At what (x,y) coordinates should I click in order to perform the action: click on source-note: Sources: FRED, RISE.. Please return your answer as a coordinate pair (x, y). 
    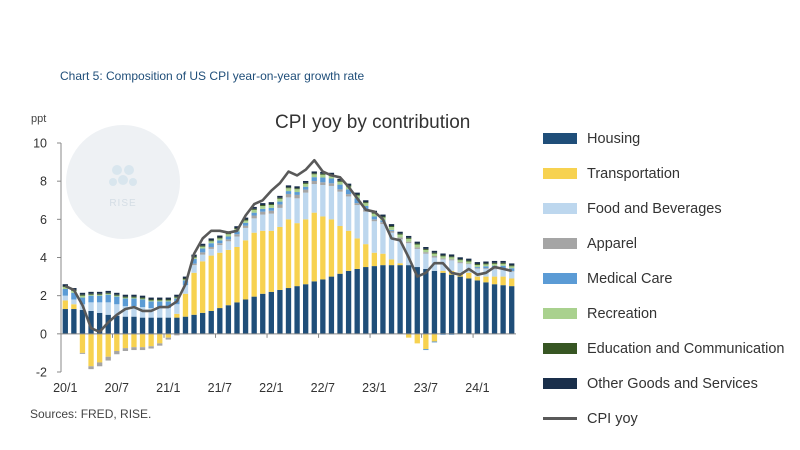
    Looking at the image, I should click on (91, 414).